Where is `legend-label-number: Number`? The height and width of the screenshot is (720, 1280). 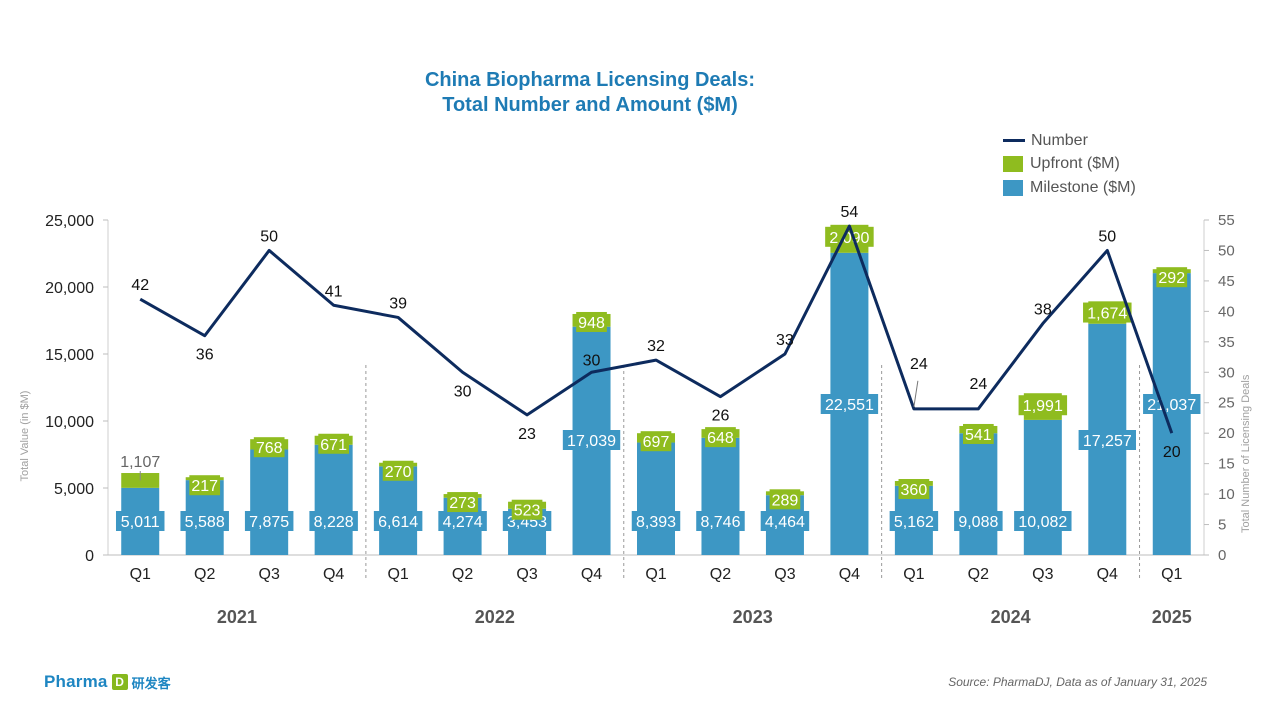 legend-label-number: Number is located at coordinates (1059, 140).